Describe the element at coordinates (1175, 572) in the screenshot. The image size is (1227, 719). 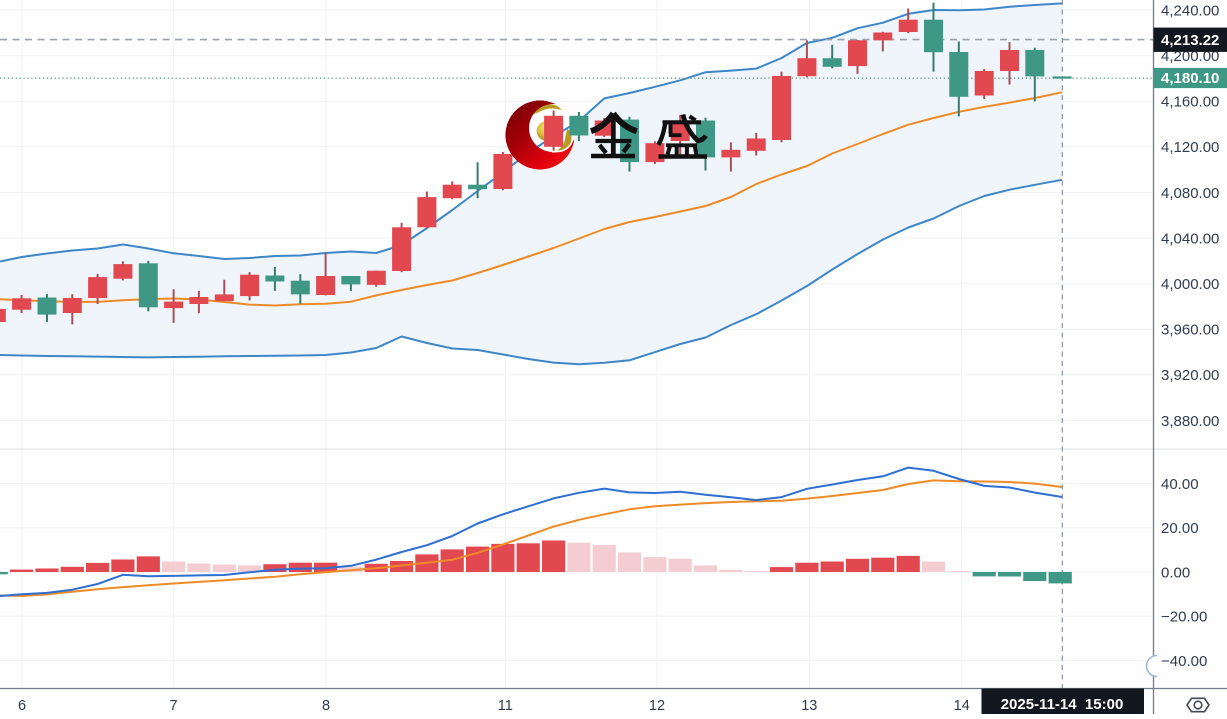
I see `svg-text: 0.00` at that location.